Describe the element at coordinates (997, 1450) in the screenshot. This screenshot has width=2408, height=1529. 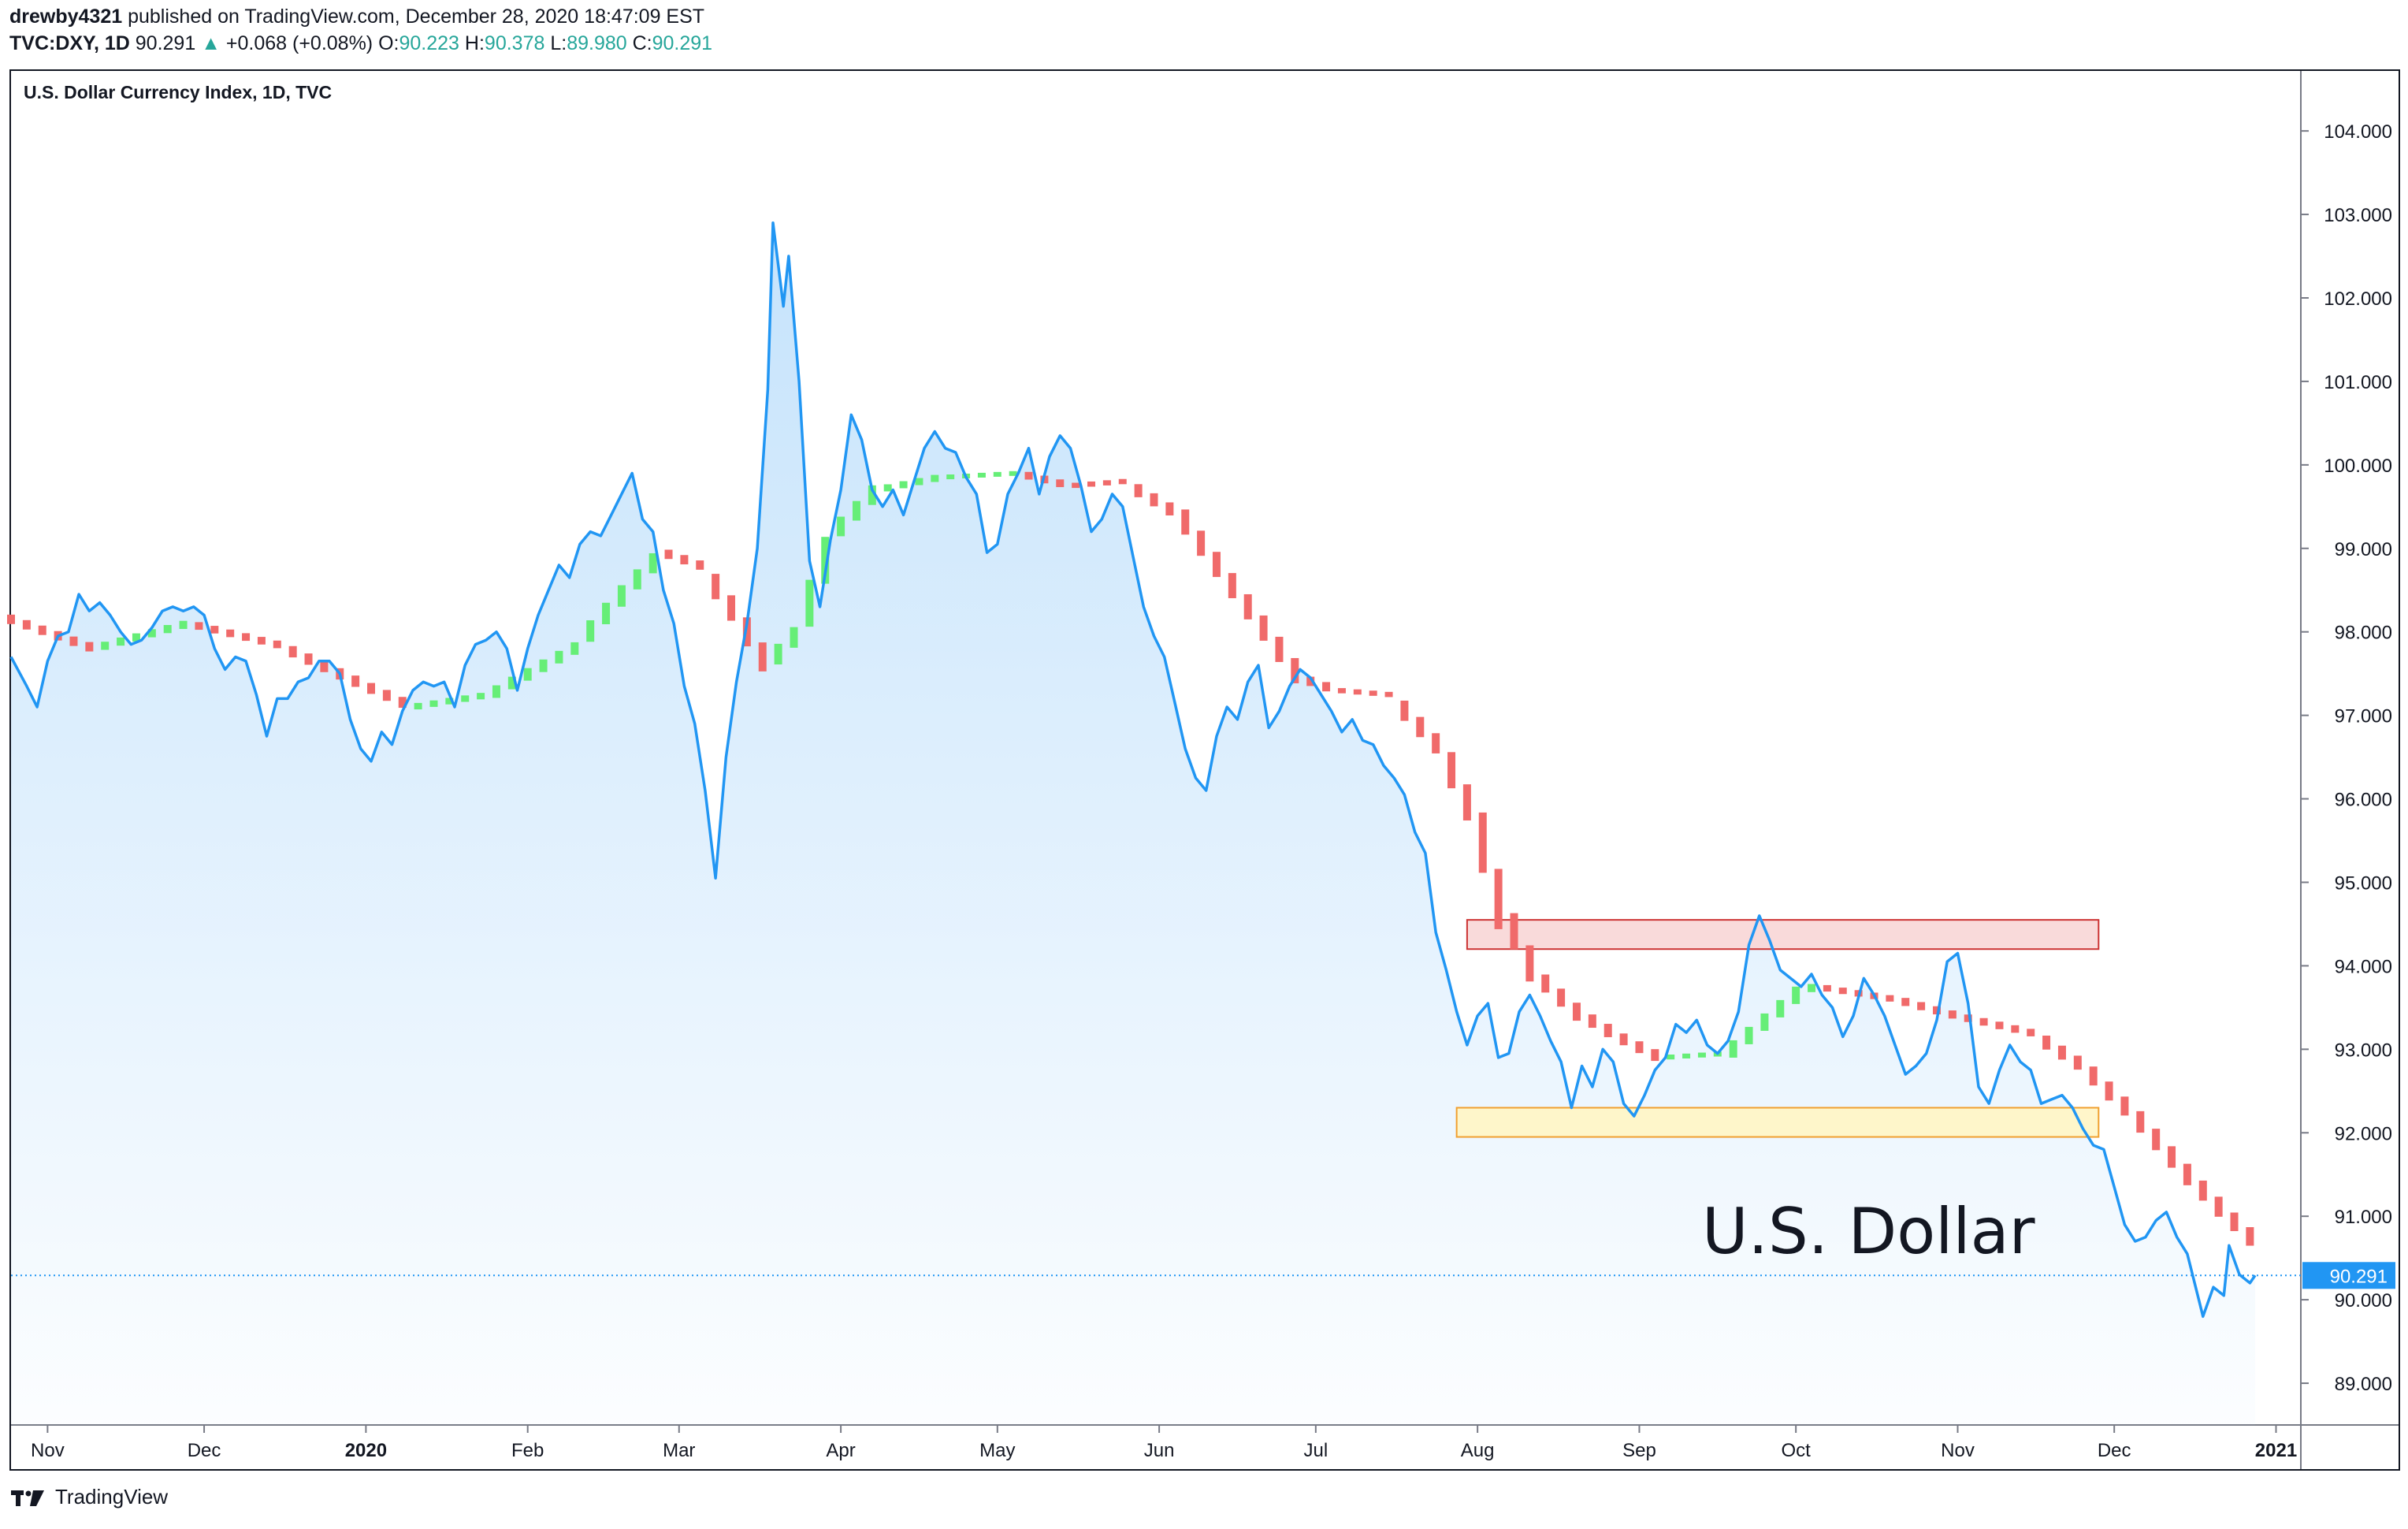
I see `x-tick-label: May` at that location.